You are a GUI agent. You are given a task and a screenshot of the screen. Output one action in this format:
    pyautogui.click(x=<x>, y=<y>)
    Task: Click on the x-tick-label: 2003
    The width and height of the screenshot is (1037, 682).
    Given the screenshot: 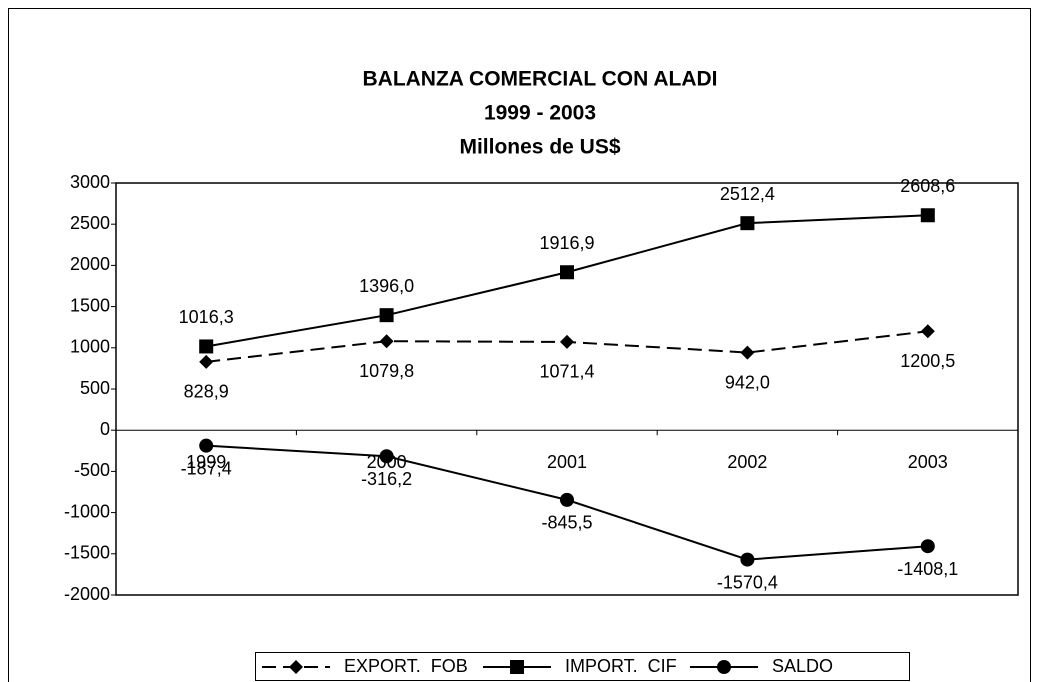 What is the action you would take?
    pyautogui.click(x=928, y=462)
    